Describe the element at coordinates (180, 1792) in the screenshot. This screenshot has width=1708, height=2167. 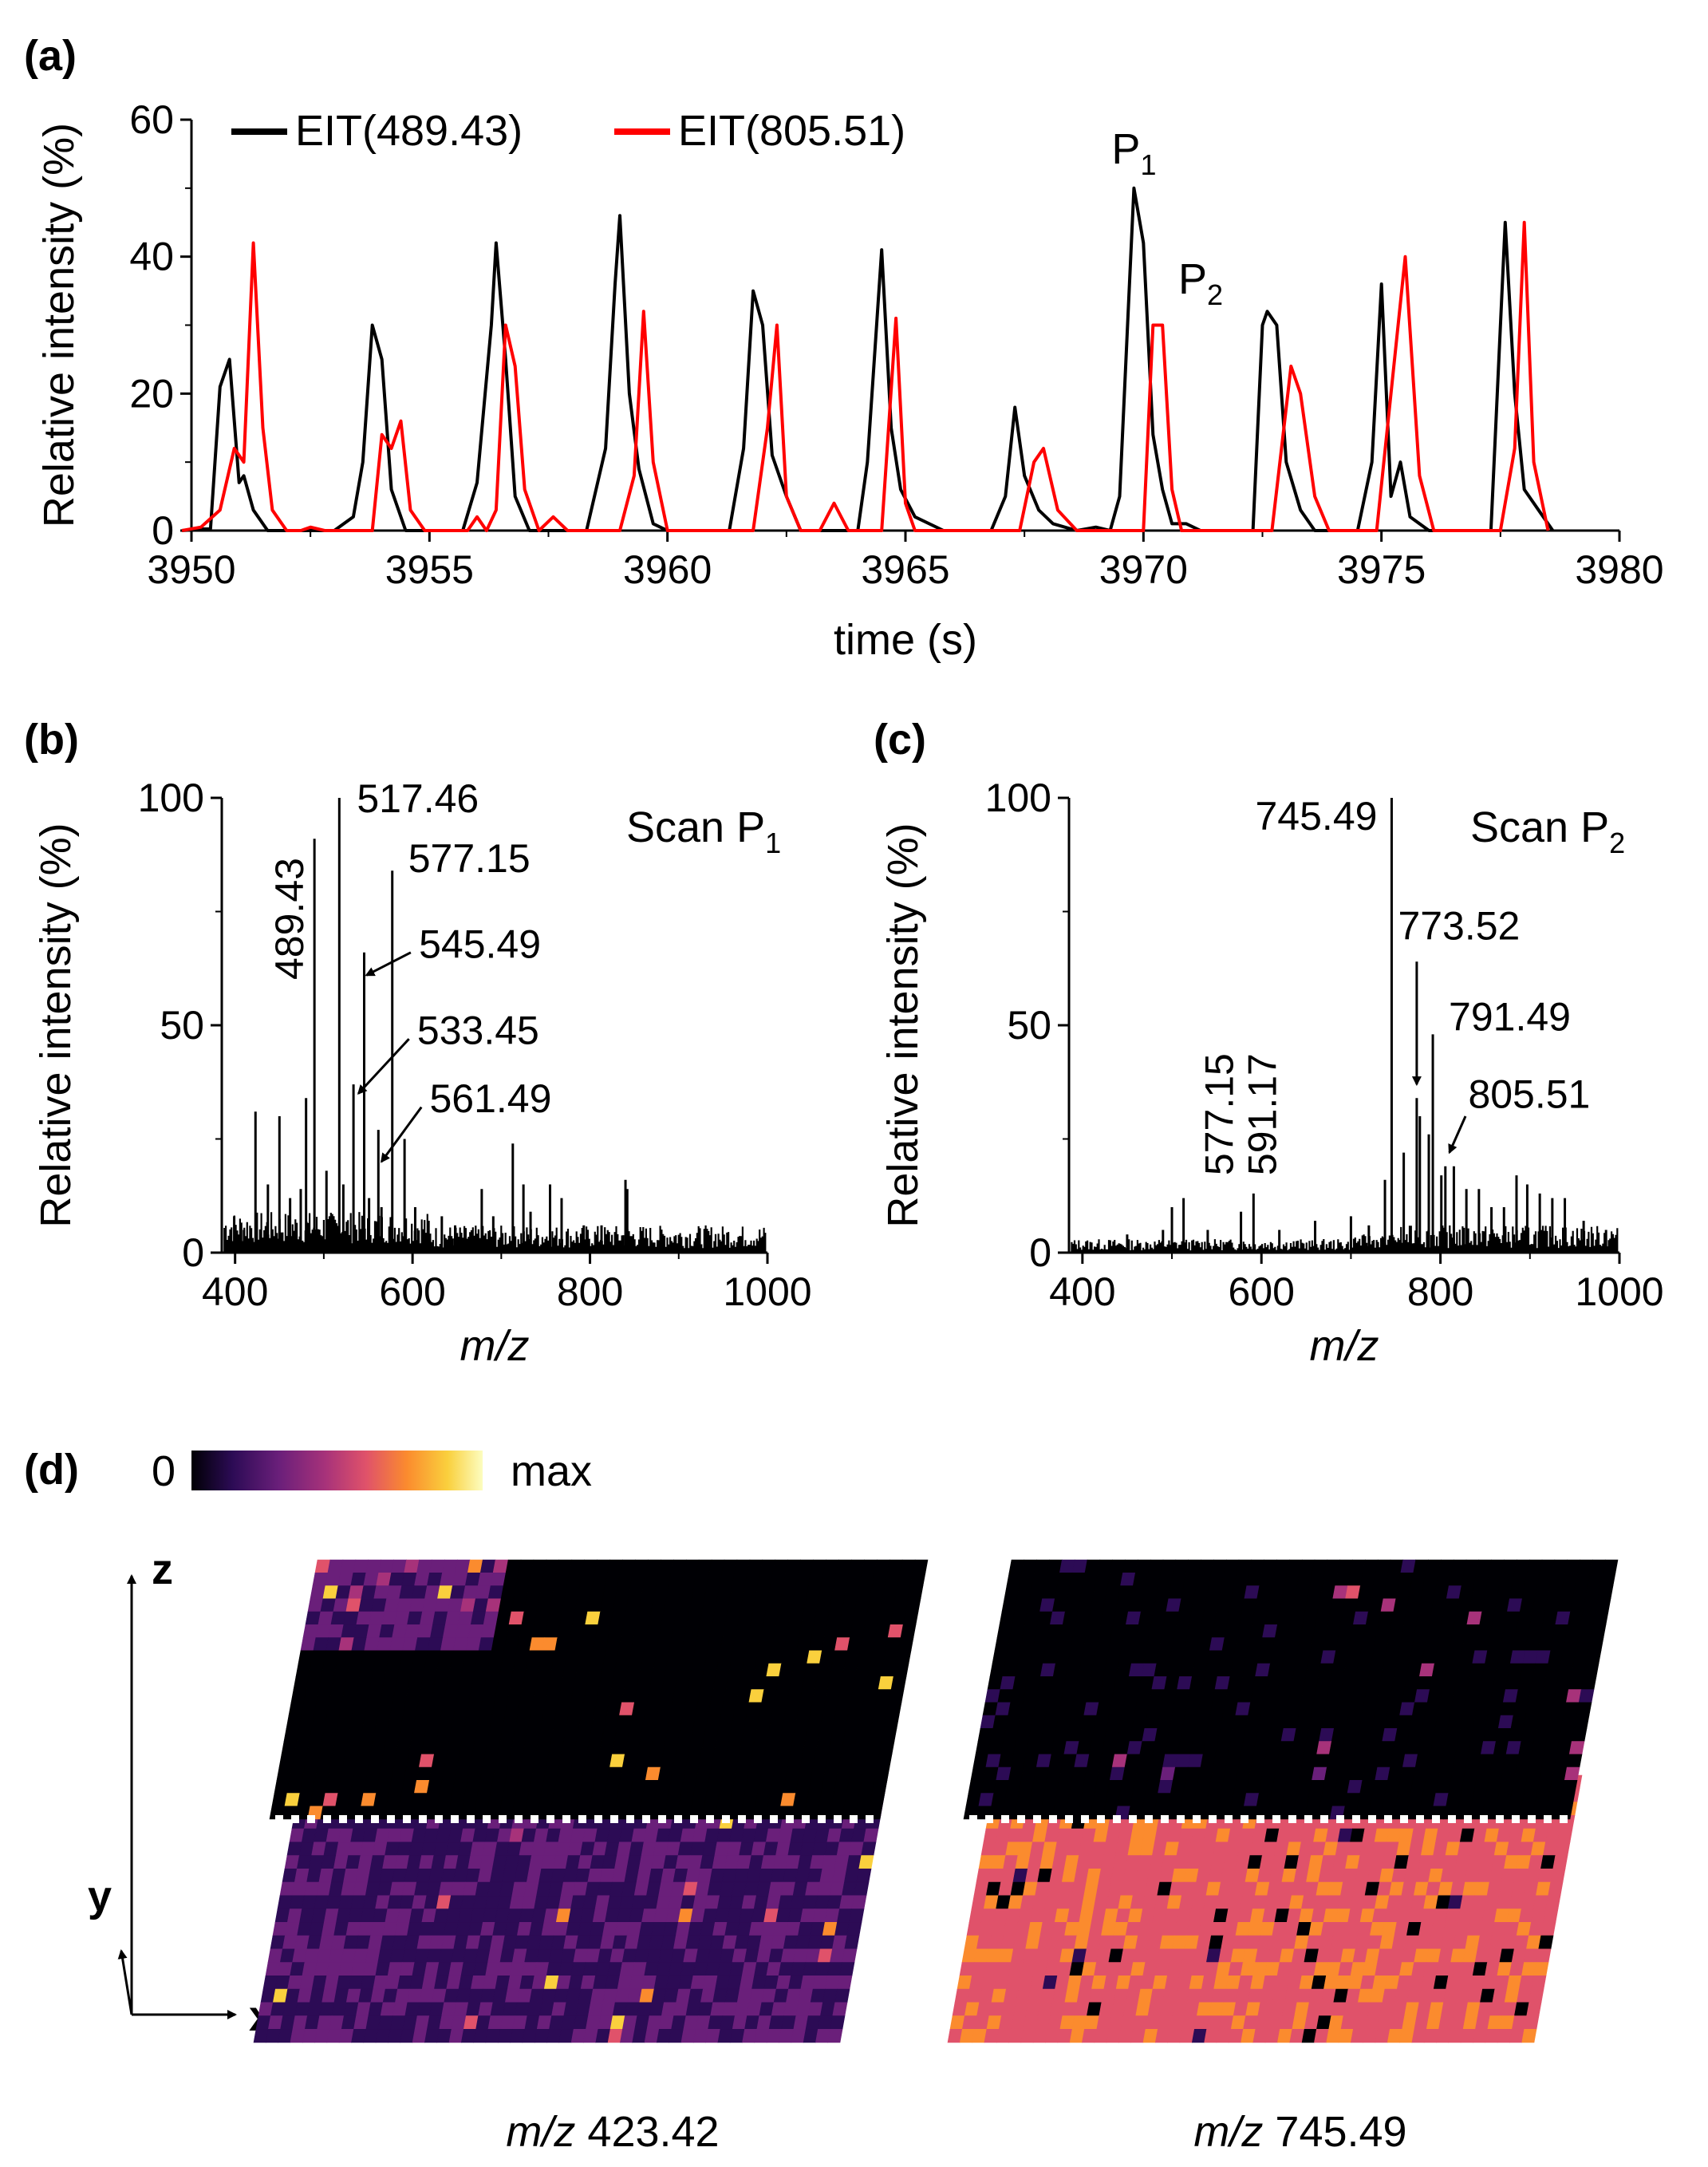
I see `axes-3d: zyx` at that location.